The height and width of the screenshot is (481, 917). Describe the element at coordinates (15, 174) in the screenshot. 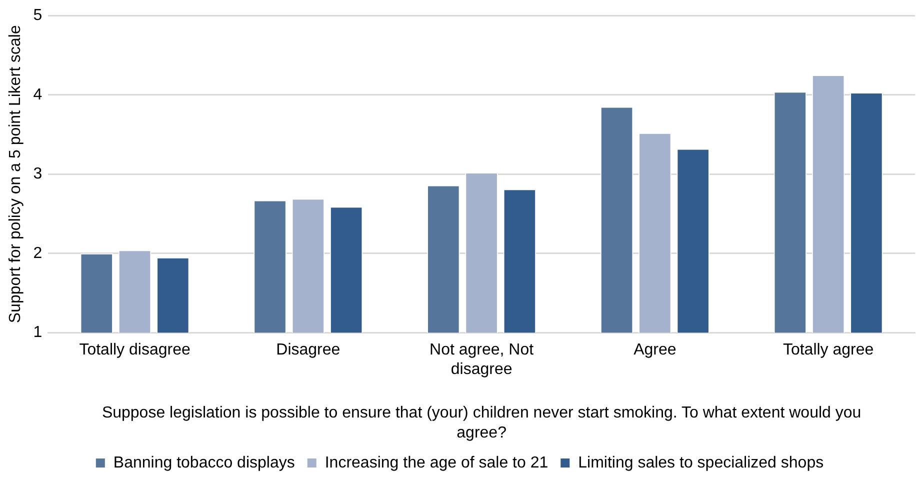

I see `y-axis-title: Support for policy on a 5 point Likert scale` at that location.